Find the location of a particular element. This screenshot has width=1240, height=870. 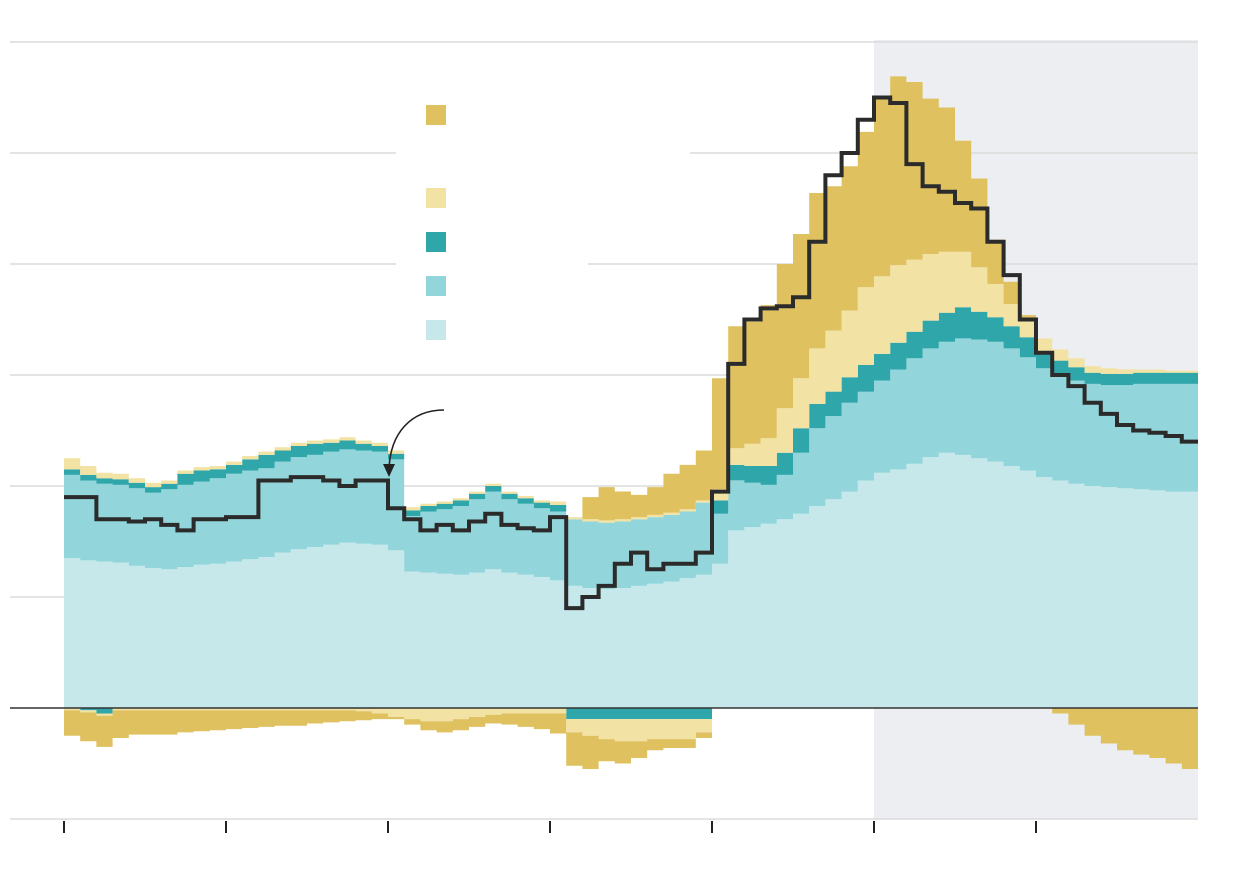

annotation-arrow is located at coordinates (416, 440).